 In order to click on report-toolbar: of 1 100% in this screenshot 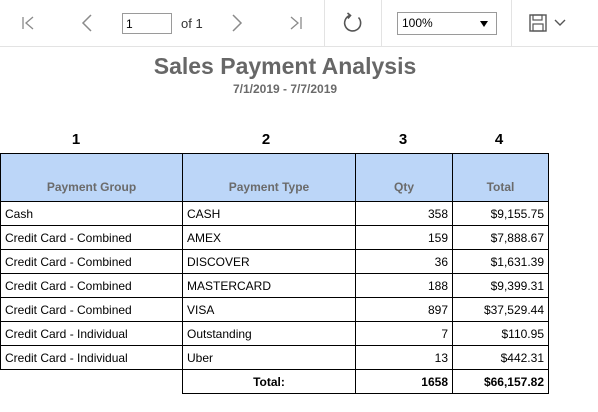, I will do `click(299, 23)`.